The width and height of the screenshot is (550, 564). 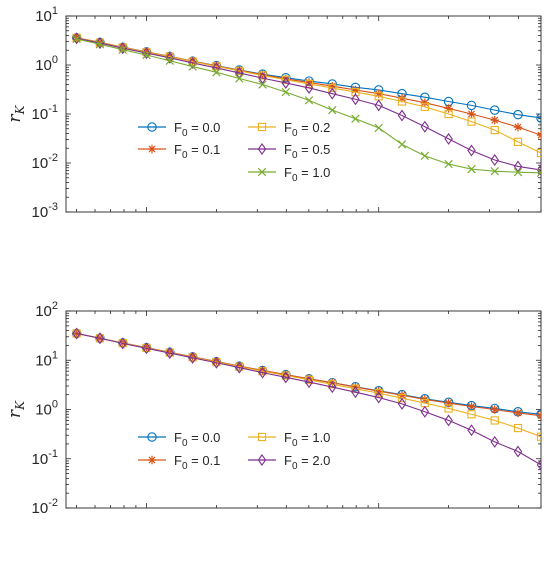 What do you see at coordinates (211, 149) in the screenshot?
I see `legend-value: 0.1` at bounding box center [211, 149].